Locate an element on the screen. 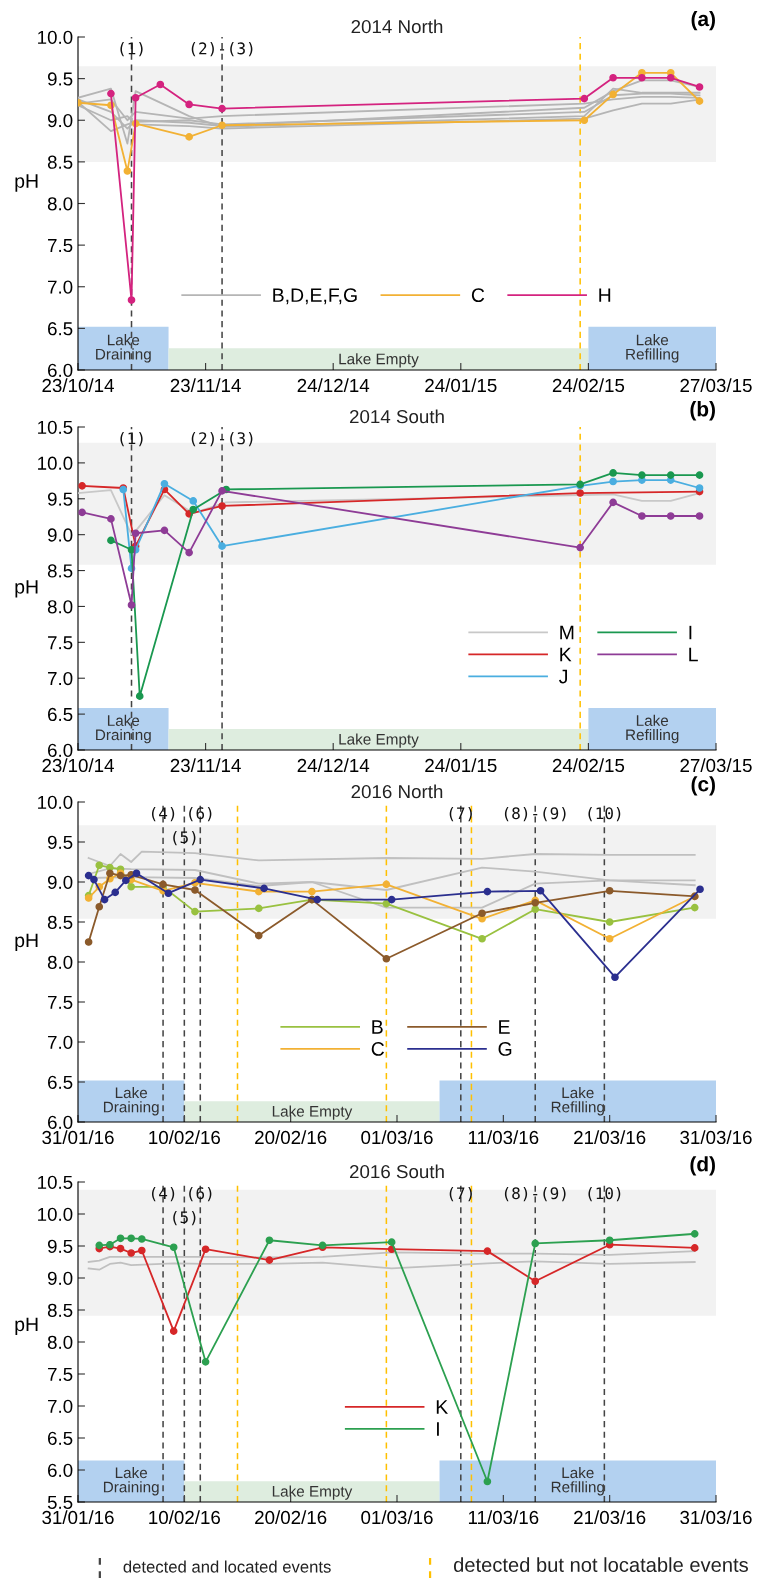  legend-label: B,D,E,F,G is located at coordinates (315, 296).